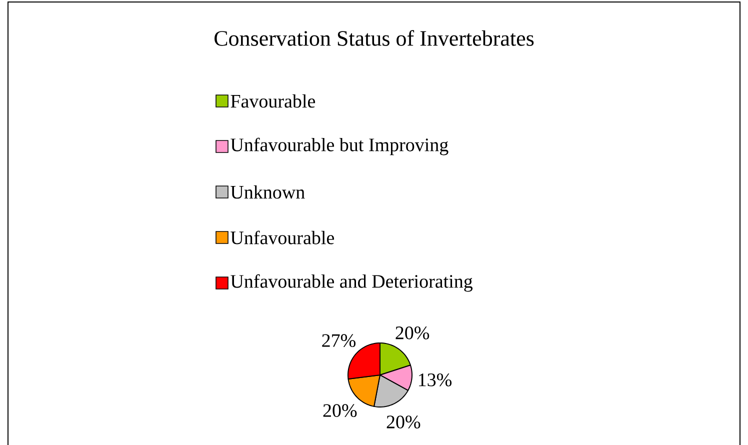 The width and height of the screenshot is (748, 445). I want to click on legend-label: Favourable, so click(273, 101).